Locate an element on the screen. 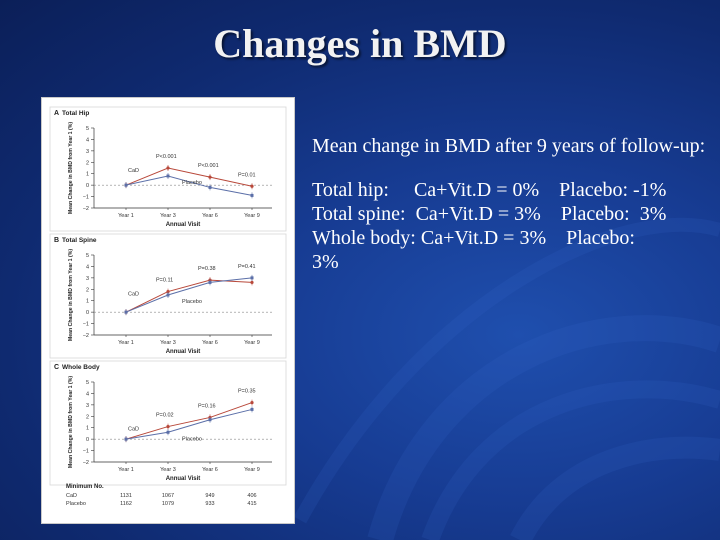 This screenshot has width=720, height=540. table-cell: 1079 is located at coordinates (168, 504).